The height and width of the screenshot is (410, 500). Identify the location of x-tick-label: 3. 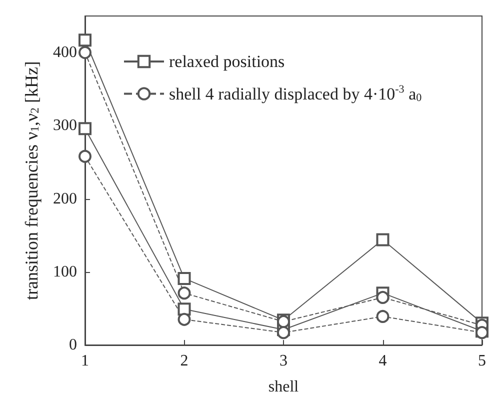
(284, 361).